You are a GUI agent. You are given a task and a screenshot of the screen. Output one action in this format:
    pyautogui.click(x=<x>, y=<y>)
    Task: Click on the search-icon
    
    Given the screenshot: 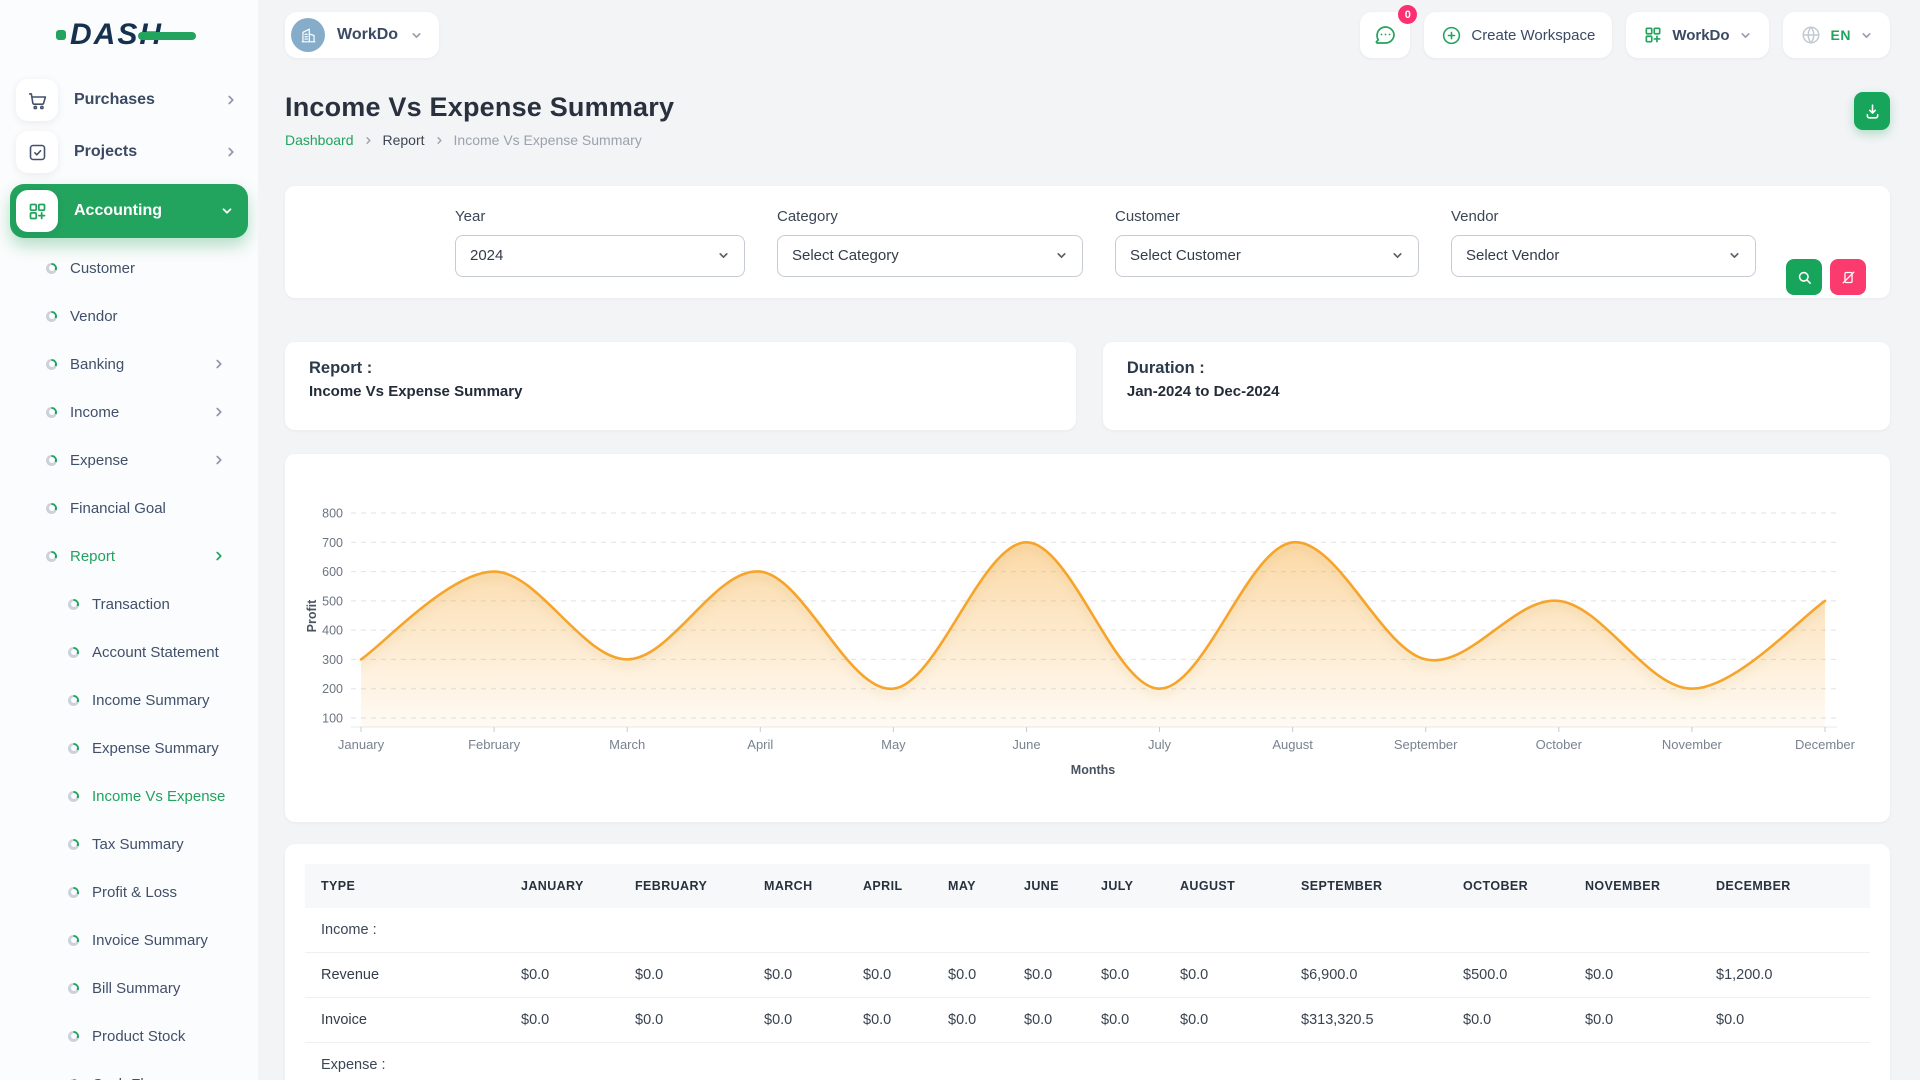 What is the action you would take?
    pyautogui.click(x=1804, y=277)
    